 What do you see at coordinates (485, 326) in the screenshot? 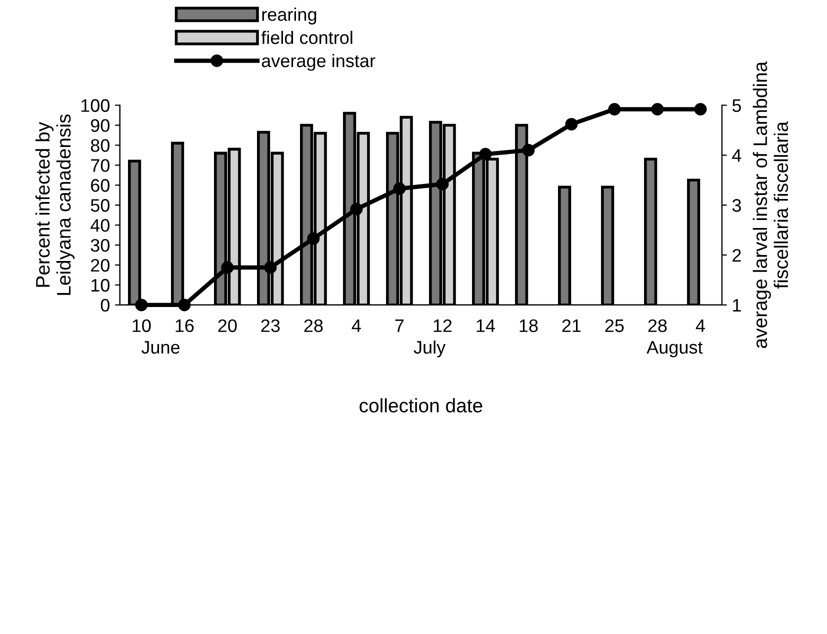
I see `x-tick-label: 14` at bounding box center [485, 326].